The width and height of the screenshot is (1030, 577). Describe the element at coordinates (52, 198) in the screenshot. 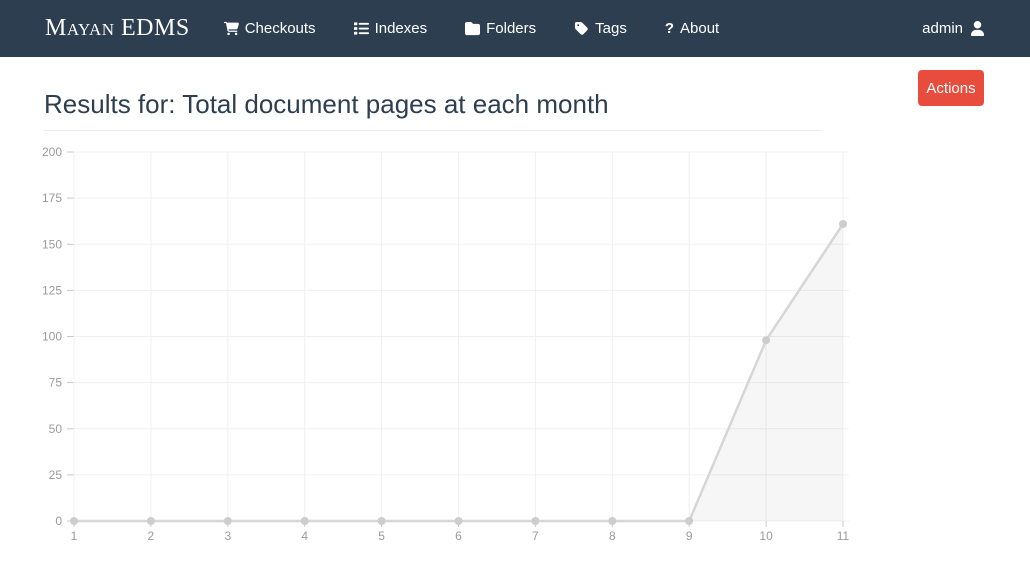

I see `y-axis-label: 175` at that location.